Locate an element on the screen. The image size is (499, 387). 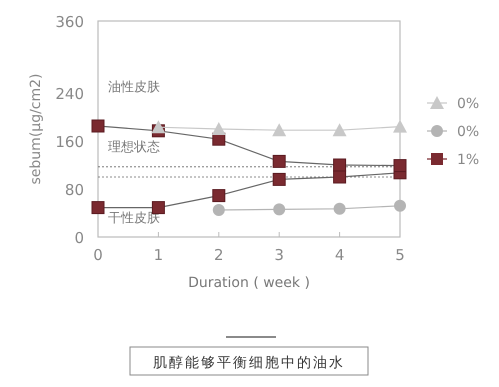
legend-label: 1% is located at coordinates (468, 160).